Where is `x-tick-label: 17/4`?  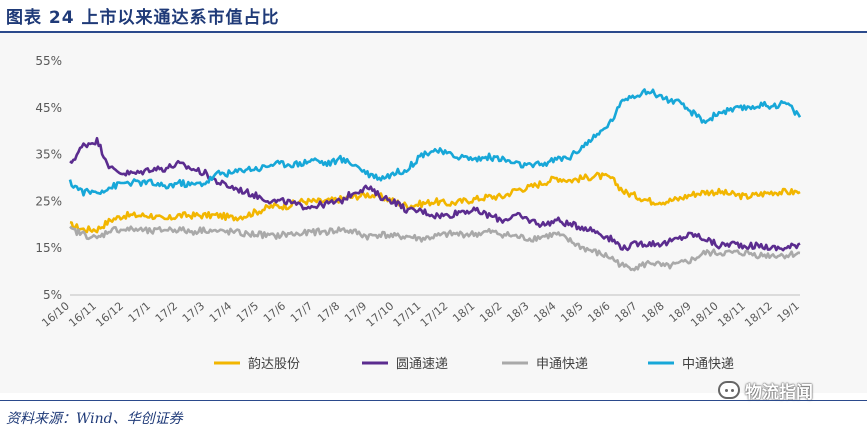
x-tick-label: 17/4 is located at coordinates (220, 312).